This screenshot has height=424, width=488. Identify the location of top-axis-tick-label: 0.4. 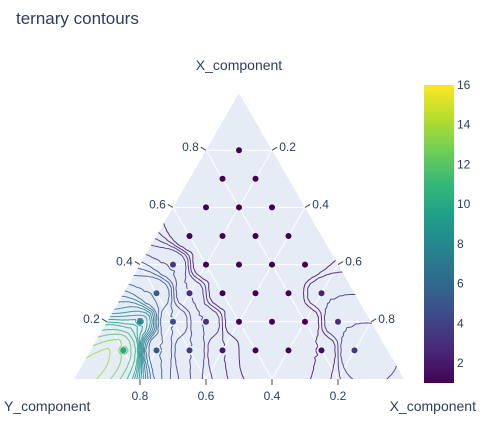
(124, 262).